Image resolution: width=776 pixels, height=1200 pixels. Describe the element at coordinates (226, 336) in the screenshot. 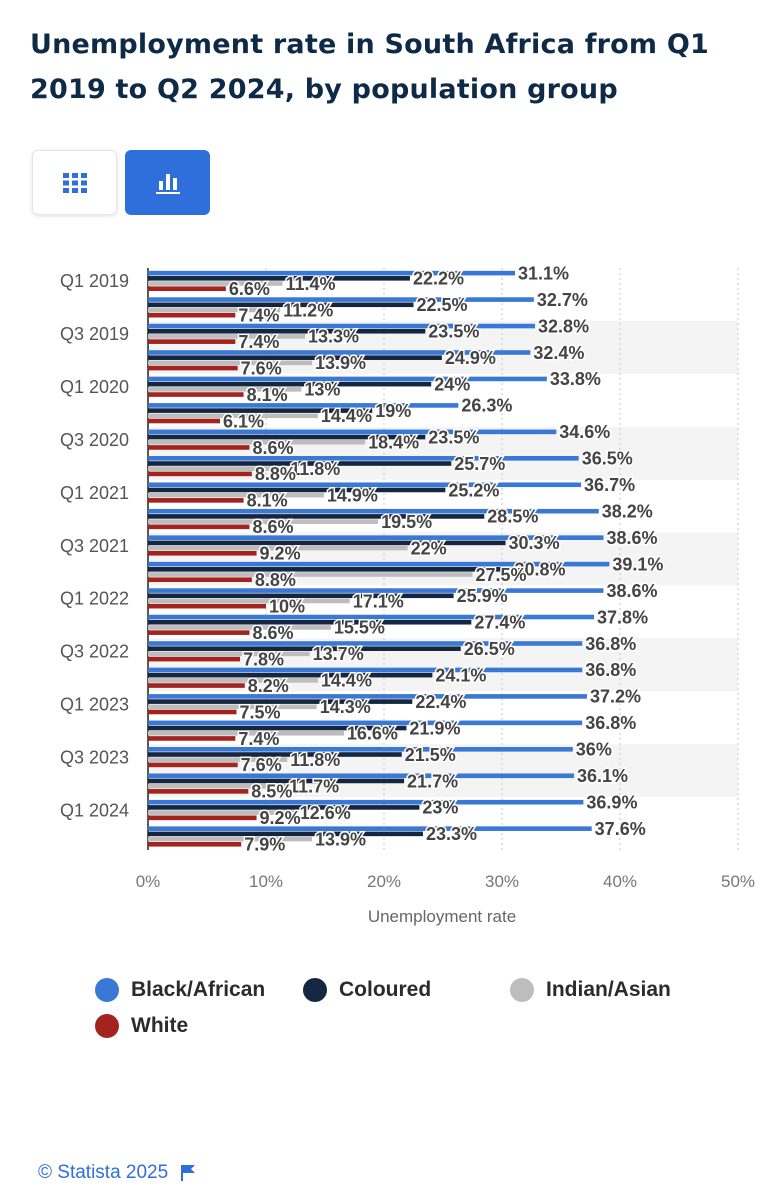

I see `bar-indian-asian-q3-2019` at that location.